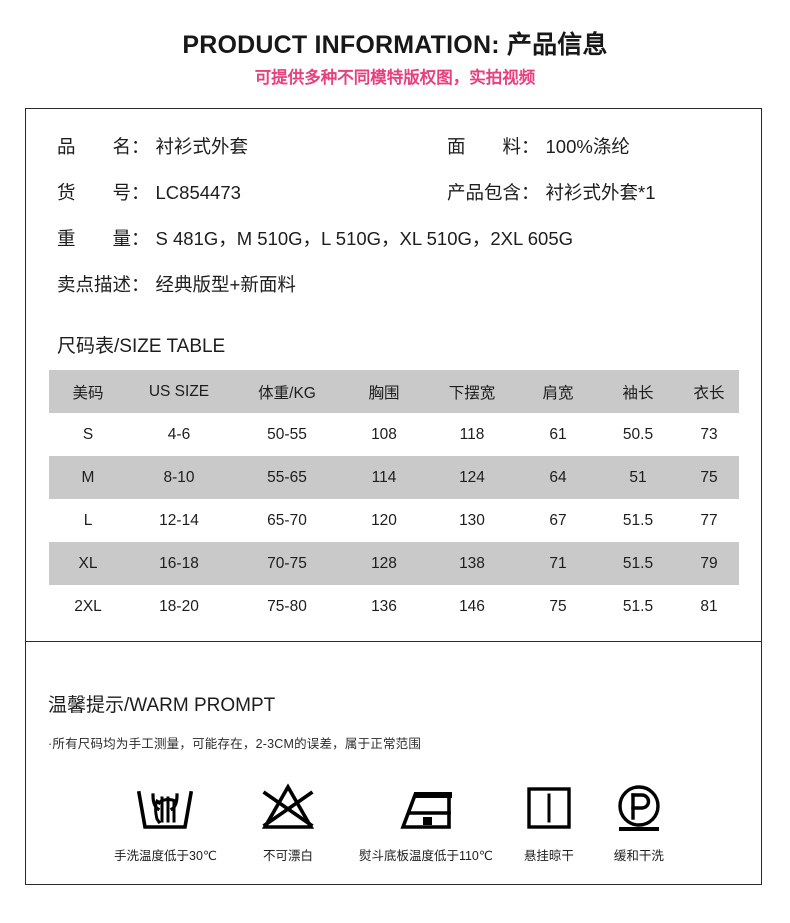 This screenshot has width=790, height=923. What do you see at coordinates (165, 808) in the screenshot?
I see `hand-wash-icon` at bounding box center [165, 808].